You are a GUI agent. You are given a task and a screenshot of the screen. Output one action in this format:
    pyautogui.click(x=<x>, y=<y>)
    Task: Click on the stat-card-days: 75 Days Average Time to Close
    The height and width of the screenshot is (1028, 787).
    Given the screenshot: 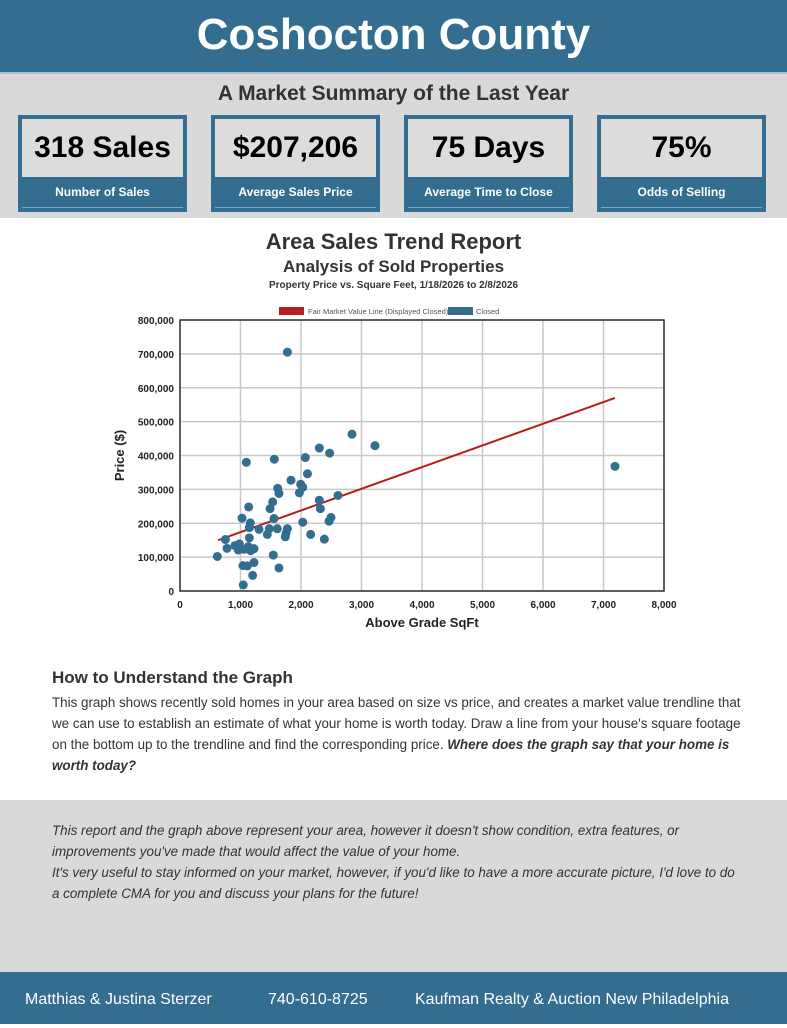 What is the action you would take?
    pyautogui.click(x=488, y=163)
    